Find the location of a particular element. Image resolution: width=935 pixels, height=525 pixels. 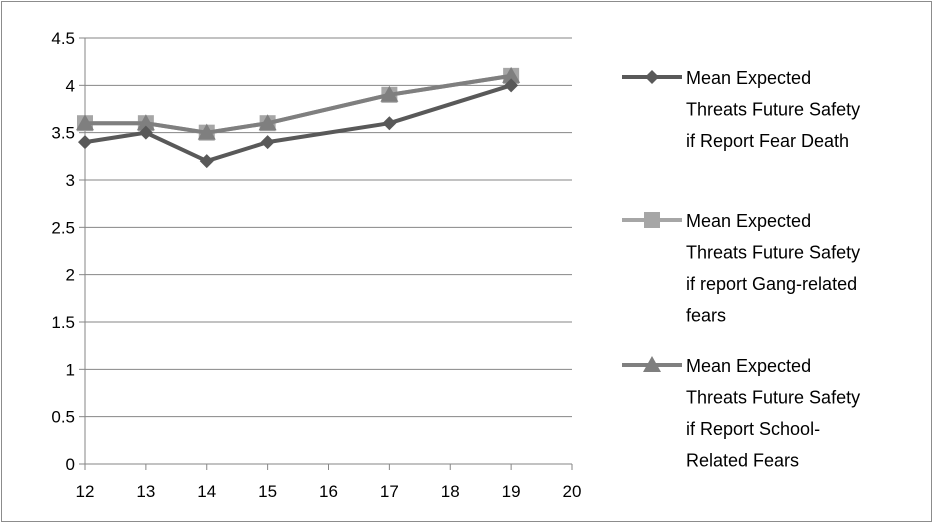

legend-label: if Report School- is located at coordinates (753, 429).